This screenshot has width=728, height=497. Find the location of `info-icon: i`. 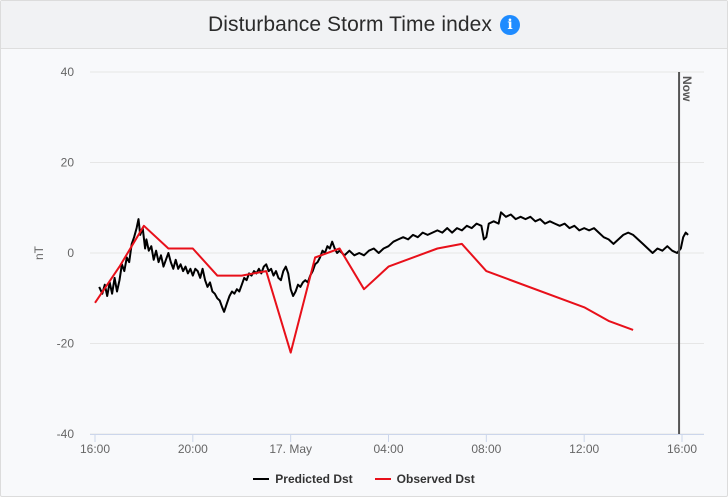

info-icon: i is located at coordinates (510, 24).